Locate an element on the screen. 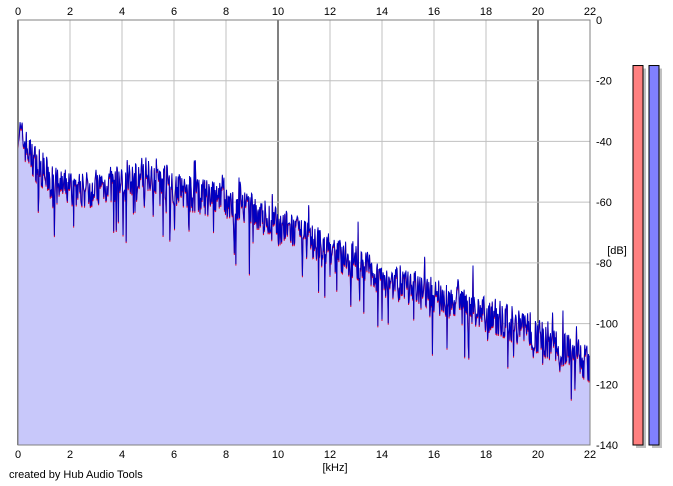 The height and width of the screenshot is (486, 673). x-tick-label-top-7: 14 is located at coordinates (382, 12).